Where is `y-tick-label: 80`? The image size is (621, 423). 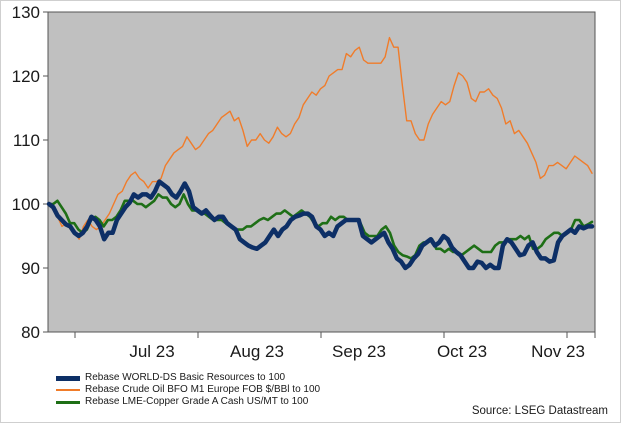 y-tick-label: 80 is located at coordinates (30, 332).